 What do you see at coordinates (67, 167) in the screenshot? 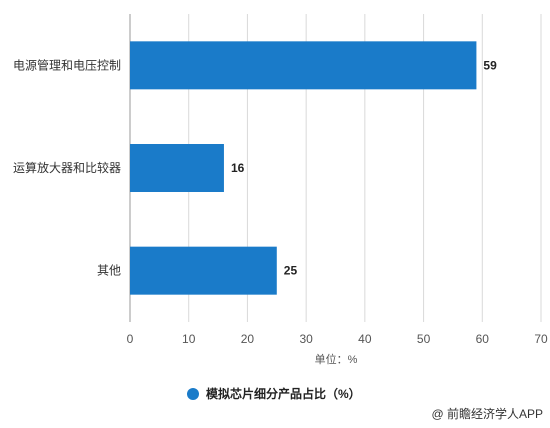
I see `category-label: 运算放大器和比较器` at bounding box center [67, 167].